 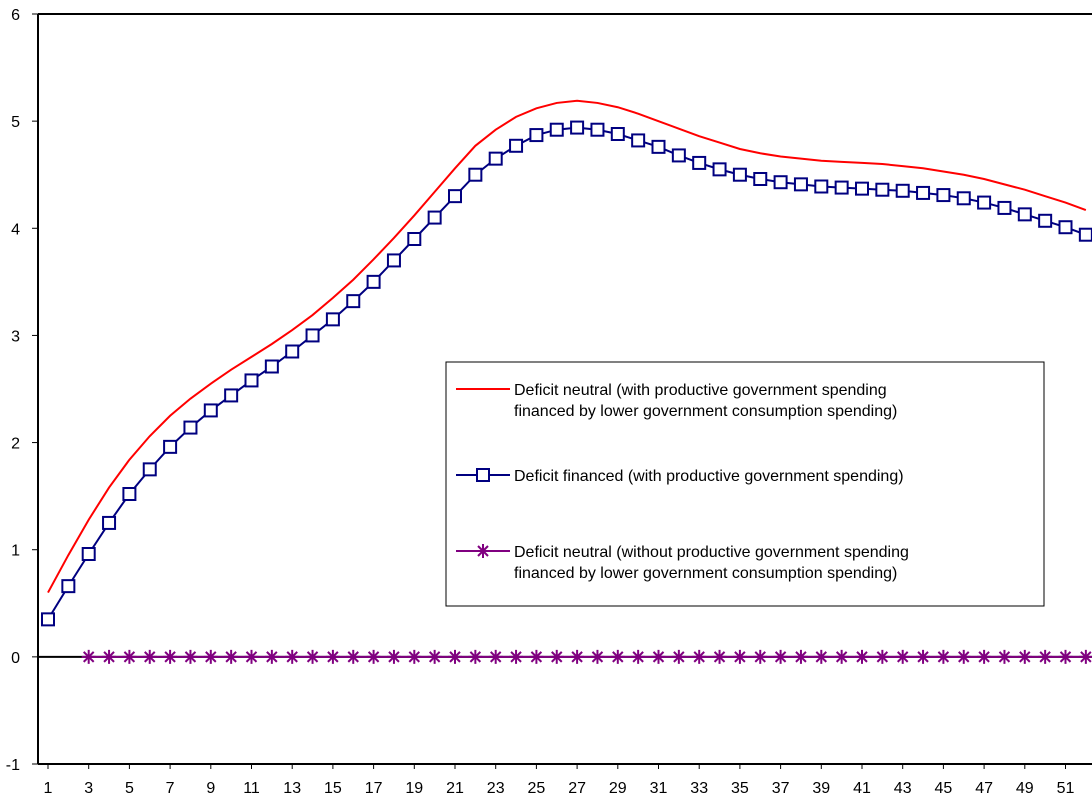 What do you see at coordinates (333, 788) in the screenshot?
I see `x-tick-label: 15` at bounding box center [333, 788].